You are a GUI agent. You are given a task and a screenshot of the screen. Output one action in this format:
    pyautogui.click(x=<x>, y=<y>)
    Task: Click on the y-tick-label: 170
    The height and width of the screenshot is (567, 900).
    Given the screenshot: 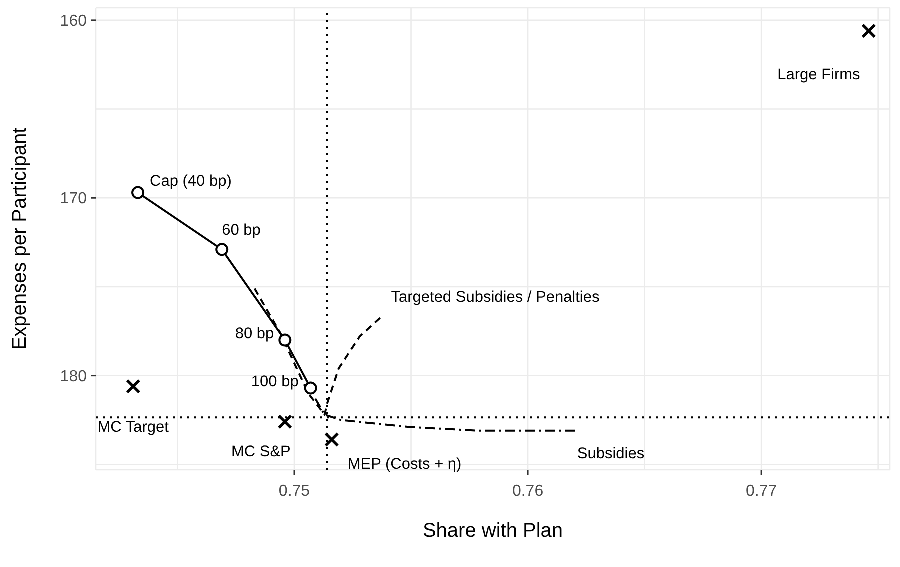 What is the action you would take?
    pyautogui.click(x=74, y=199)
    